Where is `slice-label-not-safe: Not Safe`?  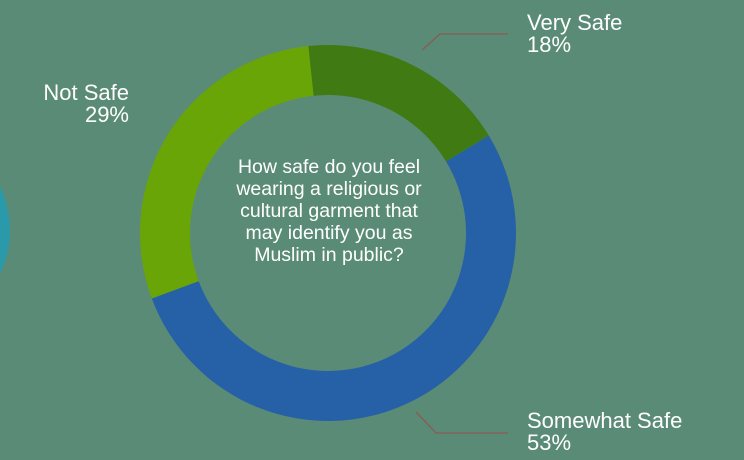 slice-label-not-safe: Not Safe is located at coordinates (86, 92).